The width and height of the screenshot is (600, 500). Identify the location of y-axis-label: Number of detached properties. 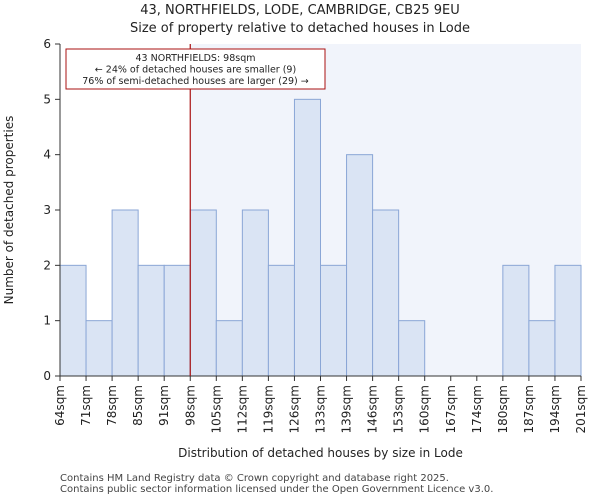
(9, 210).